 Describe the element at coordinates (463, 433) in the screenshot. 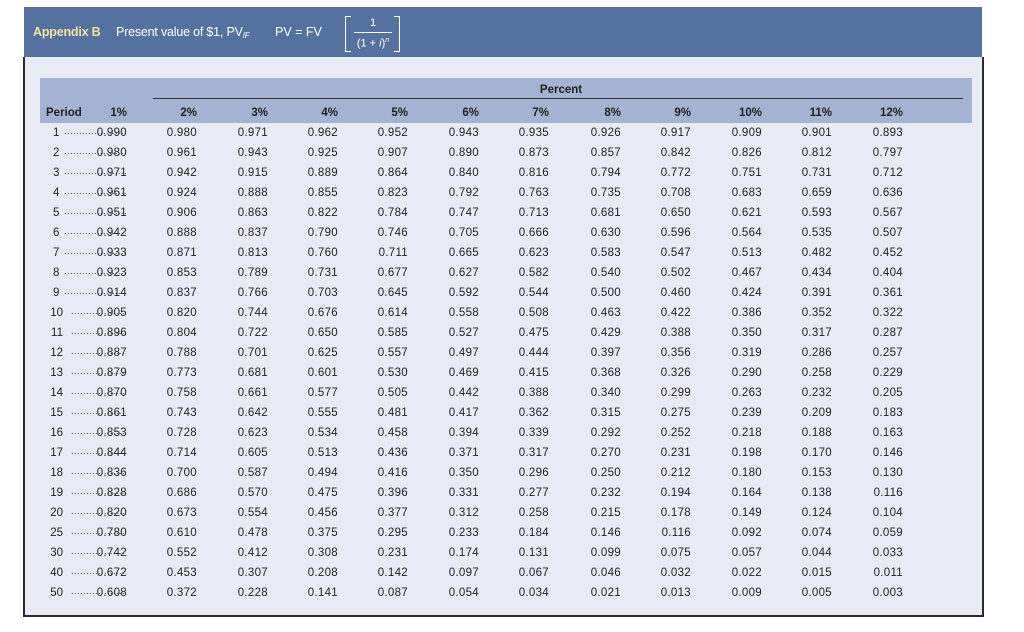

I see `value-cell: 0.394` at that location.